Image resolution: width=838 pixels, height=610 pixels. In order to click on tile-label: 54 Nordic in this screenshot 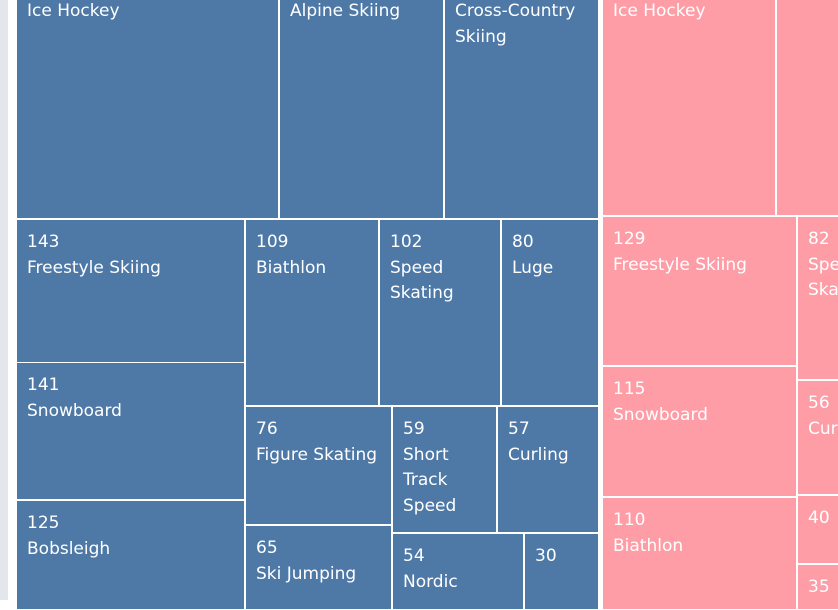, I will do `click(461, 569)`.